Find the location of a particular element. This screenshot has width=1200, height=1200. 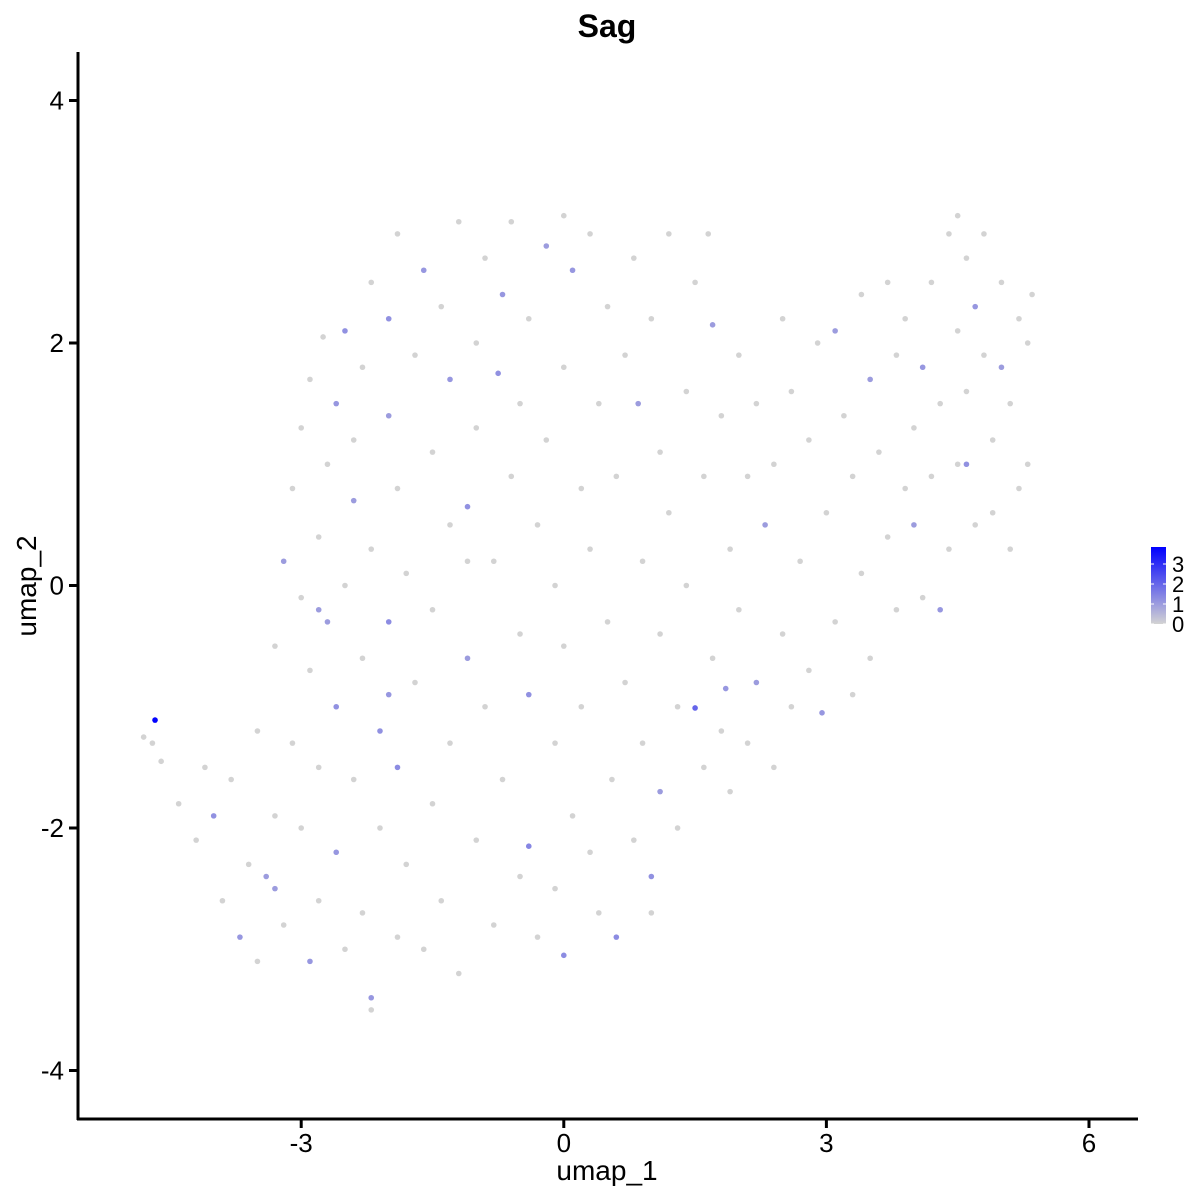

x-tick-label: 6 is located at coordinates (1089, 1143).